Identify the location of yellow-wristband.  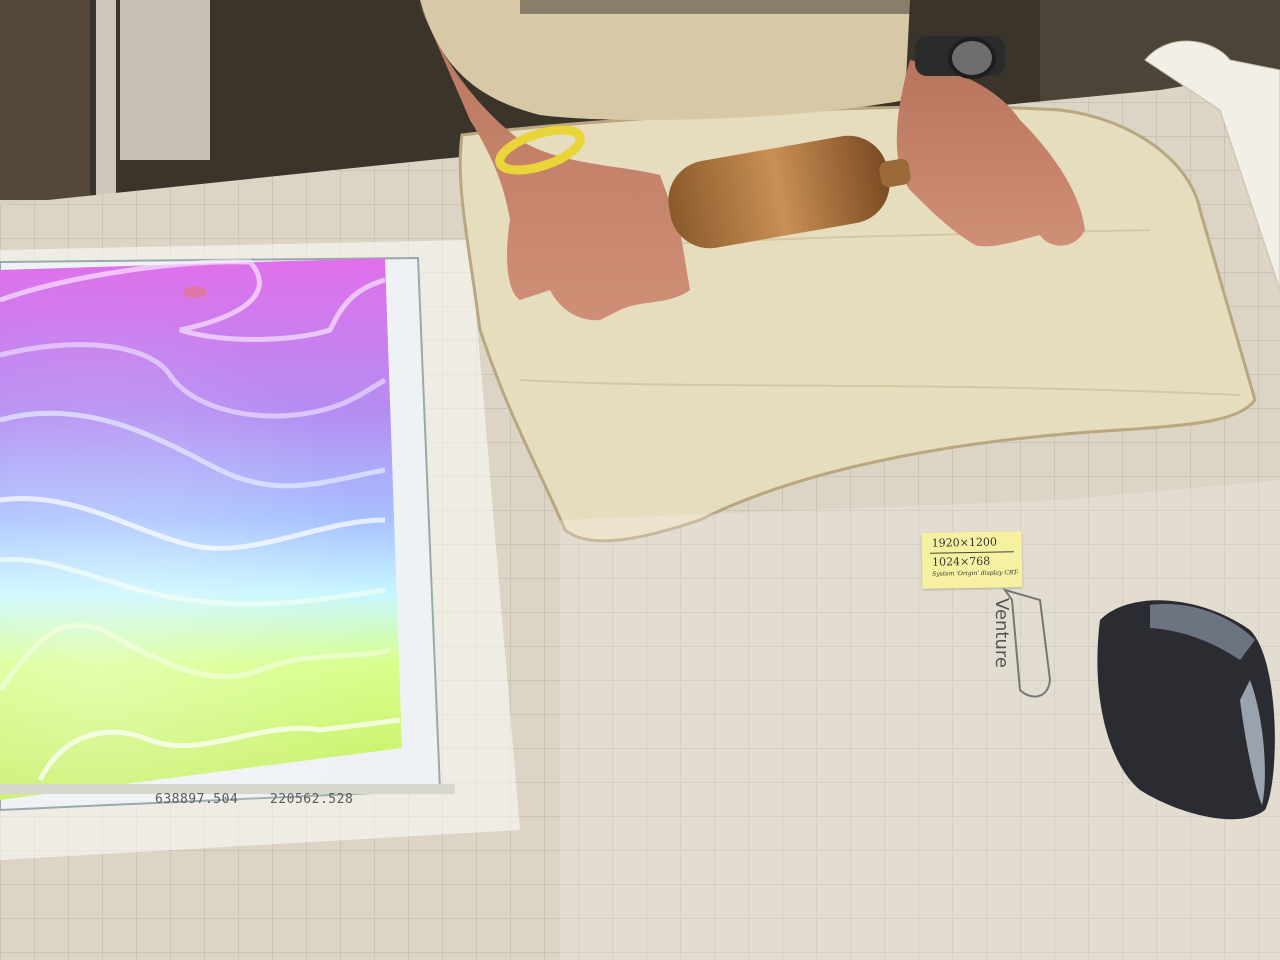
(540, 150).